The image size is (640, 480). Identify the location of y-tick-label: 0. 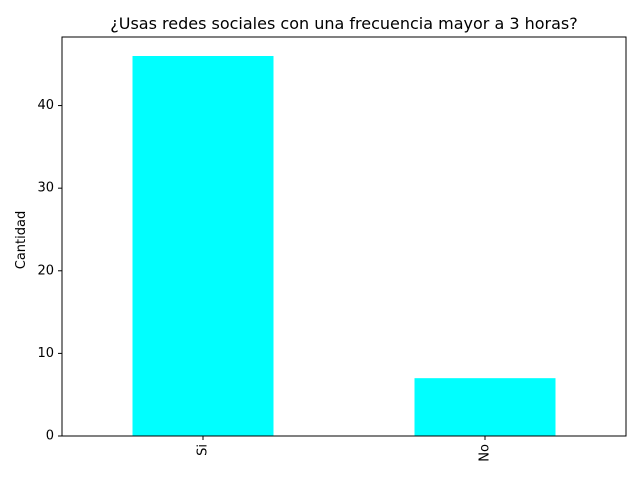
(50, 436).